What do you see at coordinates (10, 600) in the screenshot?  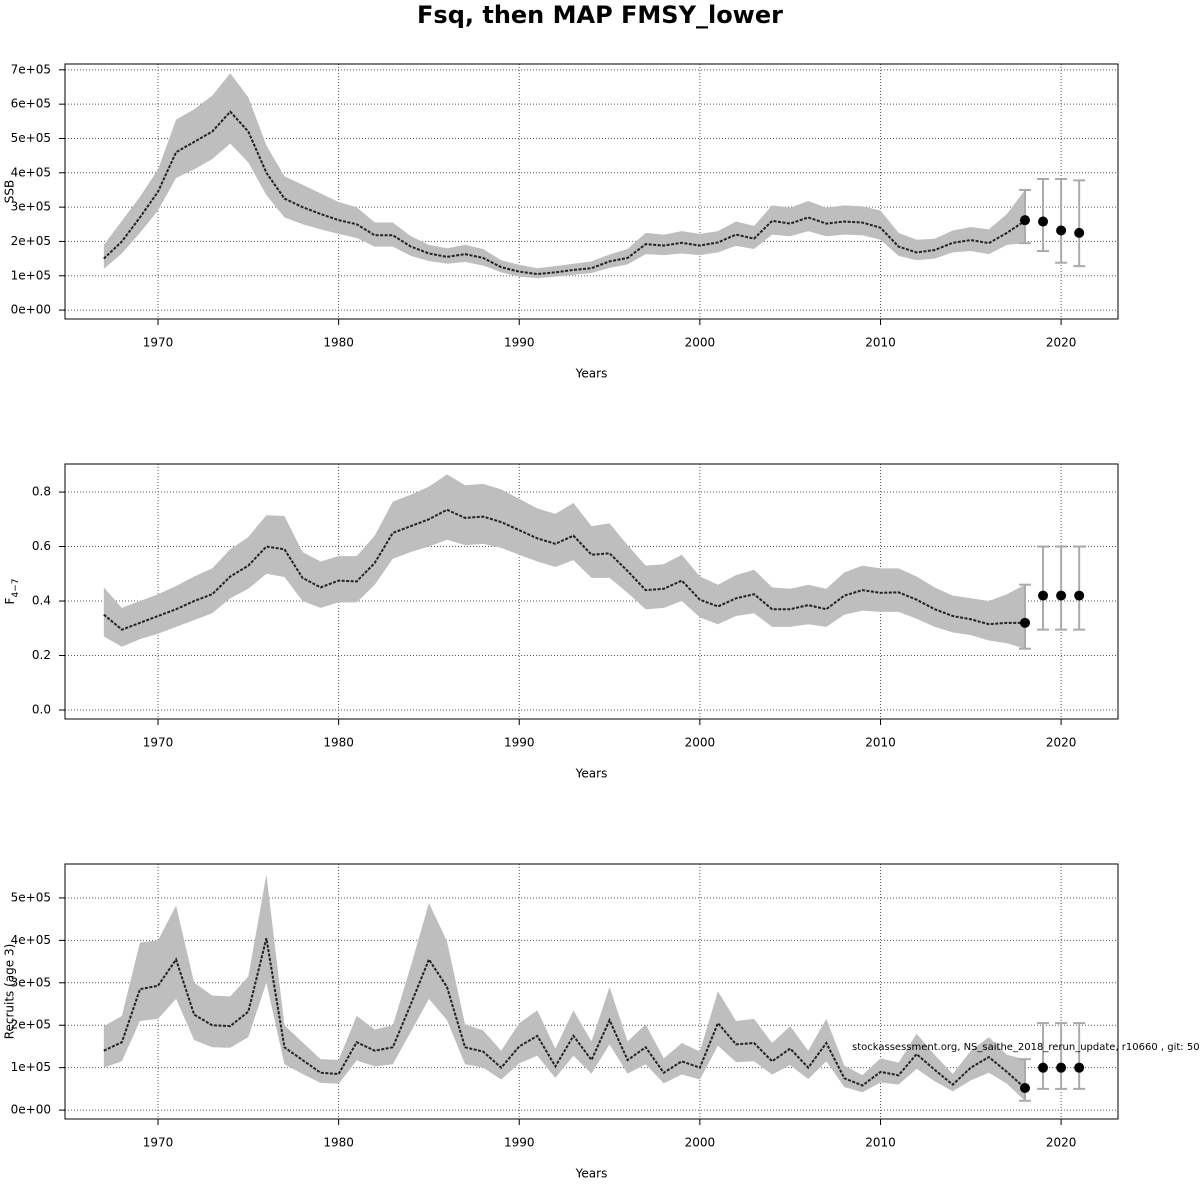 I see `y-axis-label-main: F` at bounding box center [10, 600].